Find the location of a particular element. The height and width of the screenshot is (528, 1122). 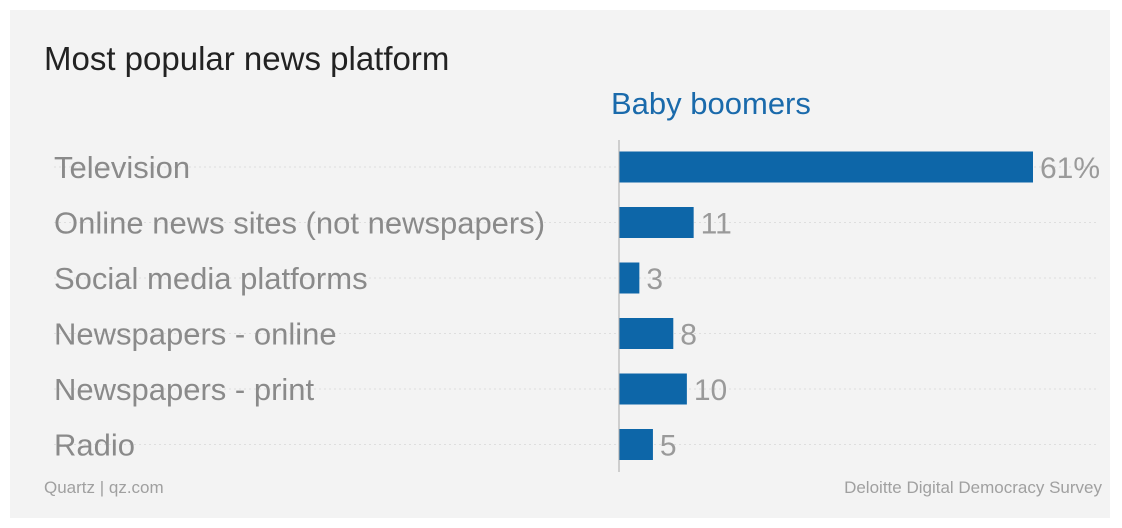

category-label: Newspapers - print is located at coordinates (184, 389).